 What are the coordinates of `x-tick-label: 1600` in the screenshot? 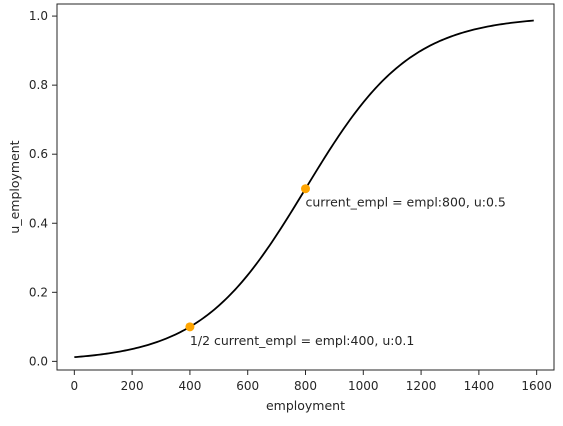 It's located at (536, 386).